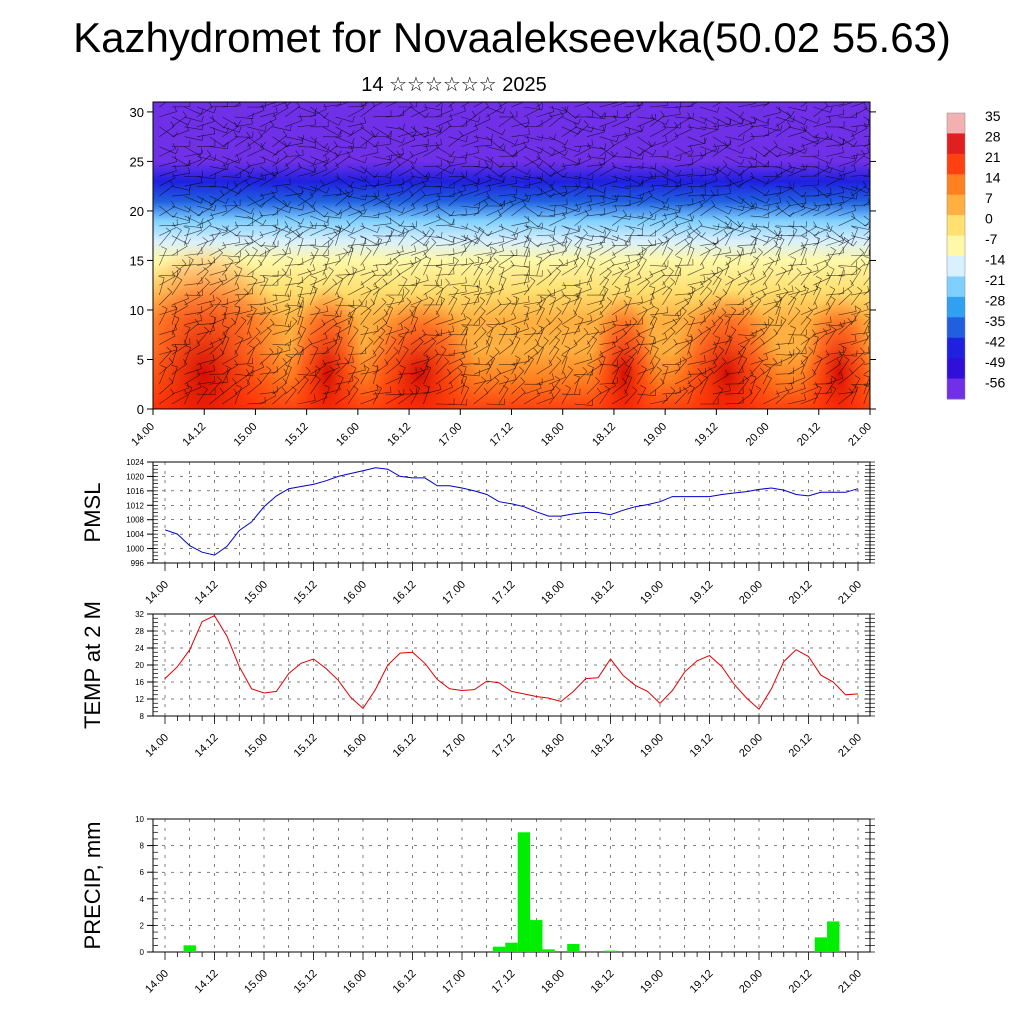  I want to click on y-tick-label: 2, so click(142, 925).